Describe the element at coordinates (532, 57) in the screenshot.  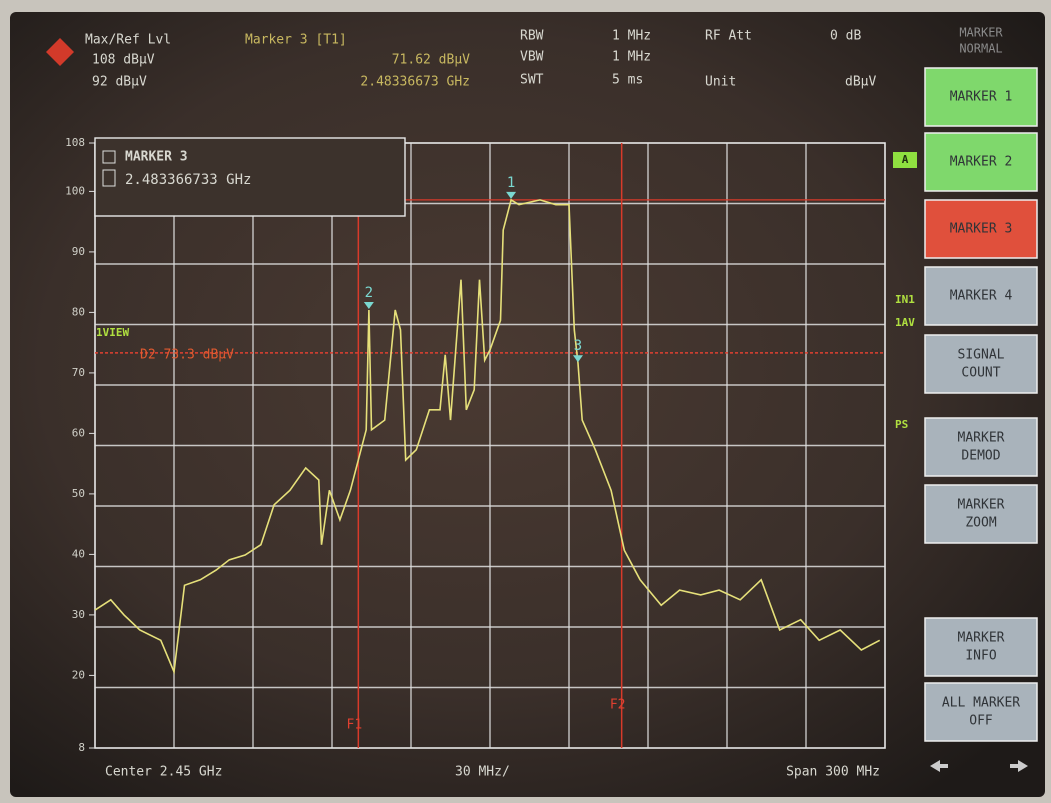
I see `vbw-label: VBW` at that location.